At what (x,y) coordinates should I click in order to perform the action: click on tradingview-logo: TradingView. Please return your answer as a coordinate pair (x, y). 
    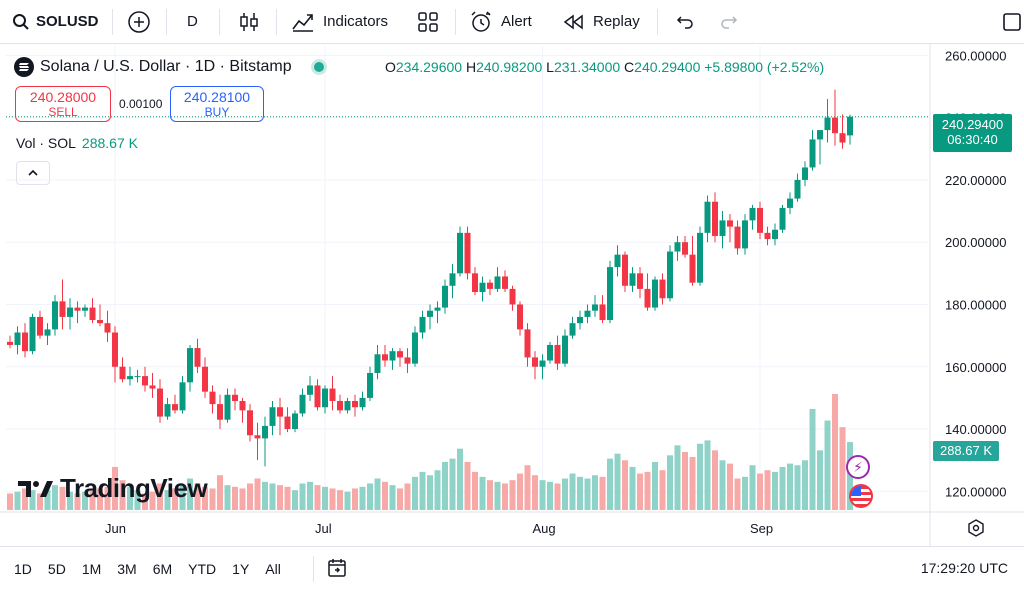
    Looking at the image, I should click on (113, 488).